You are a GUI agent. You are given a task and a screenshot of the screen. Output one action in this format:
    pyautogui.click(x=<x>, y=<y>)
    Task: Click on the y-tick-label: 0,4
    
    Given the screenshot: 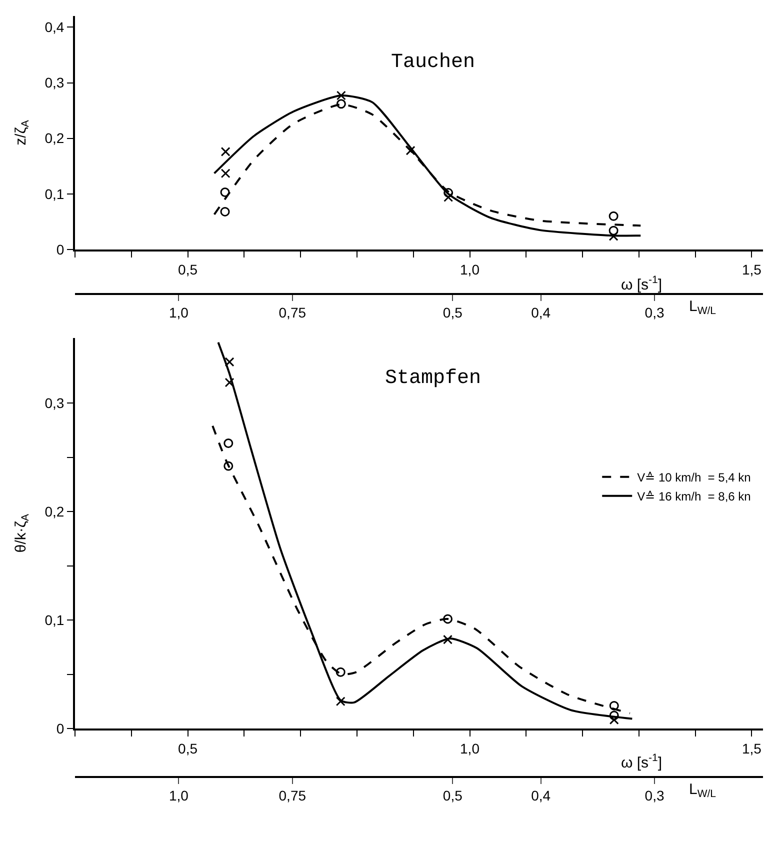 What is the action you would take?
    pyautogui.click(x=54, y=27)
    